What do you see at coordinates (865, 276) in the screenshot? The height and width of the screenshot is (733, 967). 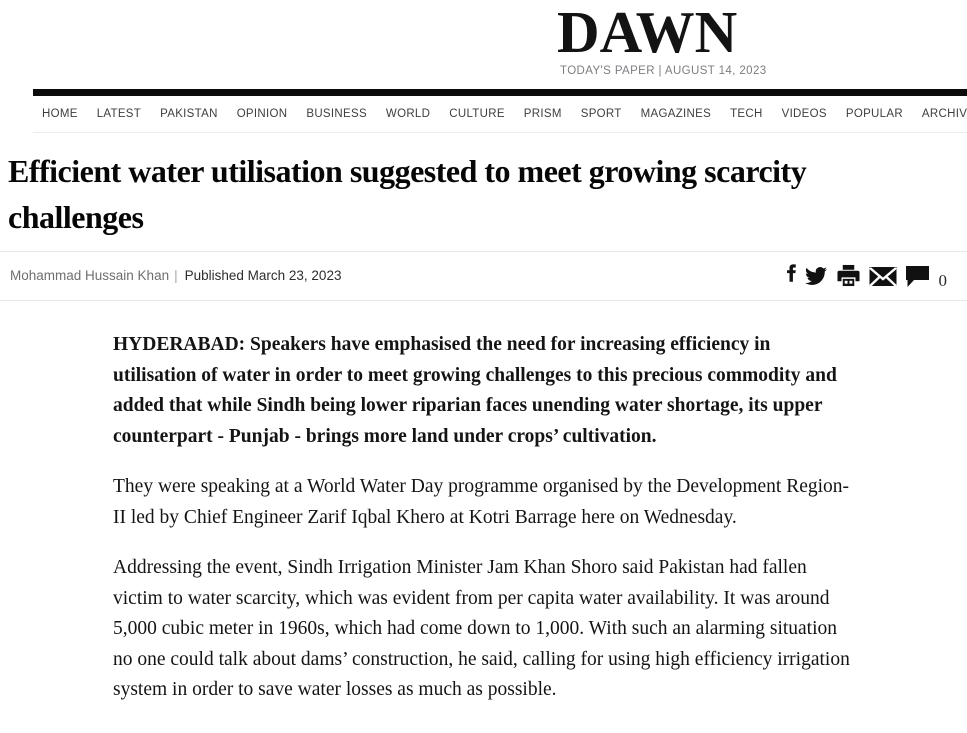 I see `share-toolbar: 0` at bounding box center [865, 276].